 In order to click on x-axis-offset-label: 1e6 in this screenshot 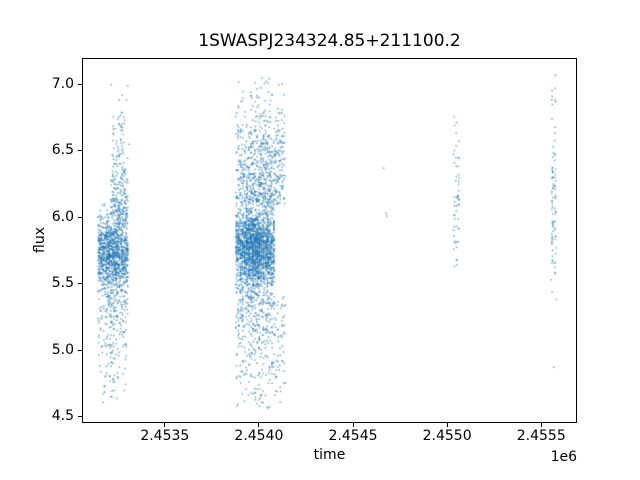, I will do `click(563, 457)`.